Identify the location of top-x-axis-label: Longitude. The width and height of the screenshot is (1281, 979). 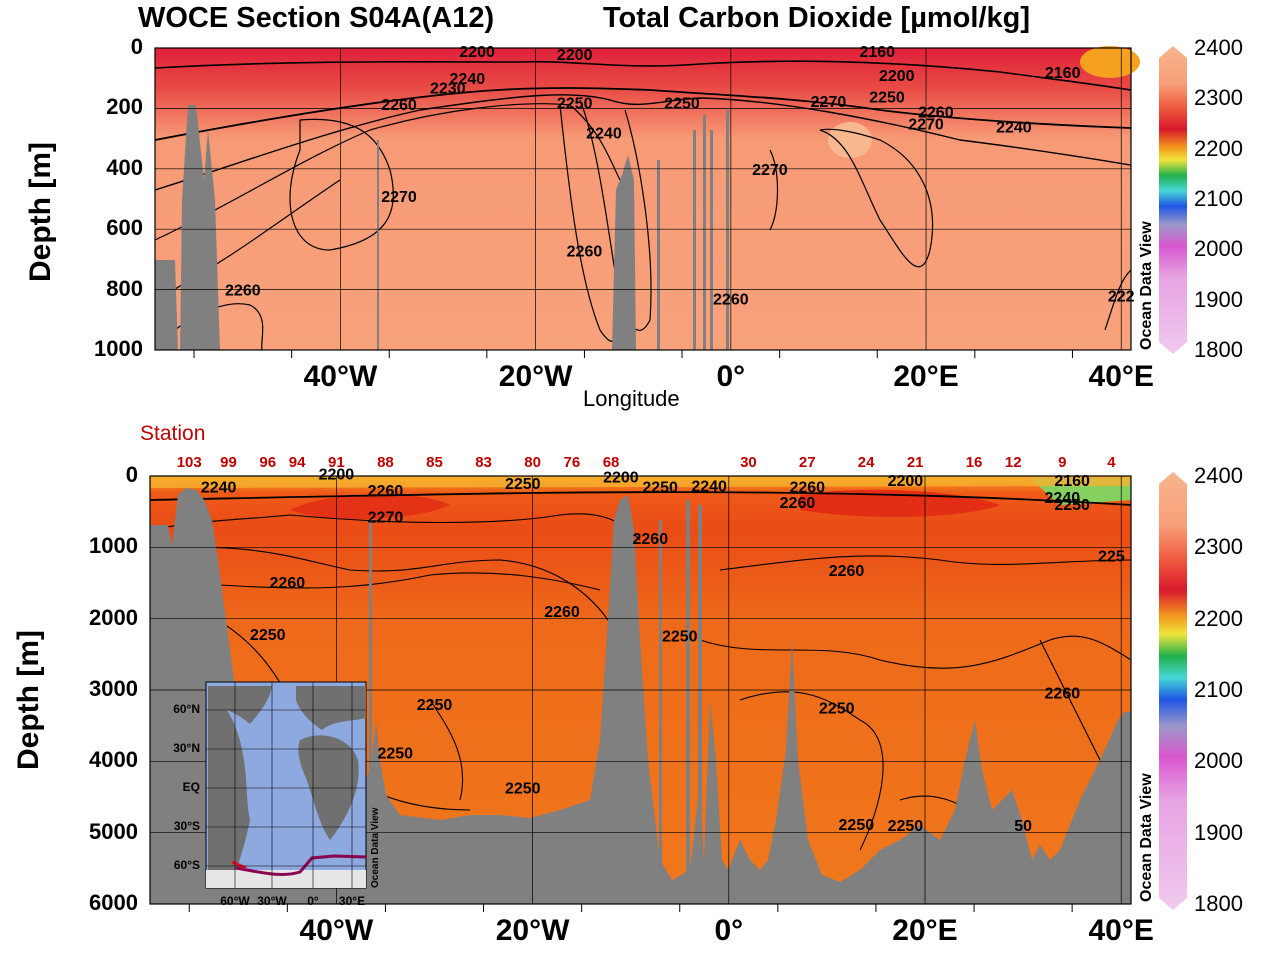
(631, 398).